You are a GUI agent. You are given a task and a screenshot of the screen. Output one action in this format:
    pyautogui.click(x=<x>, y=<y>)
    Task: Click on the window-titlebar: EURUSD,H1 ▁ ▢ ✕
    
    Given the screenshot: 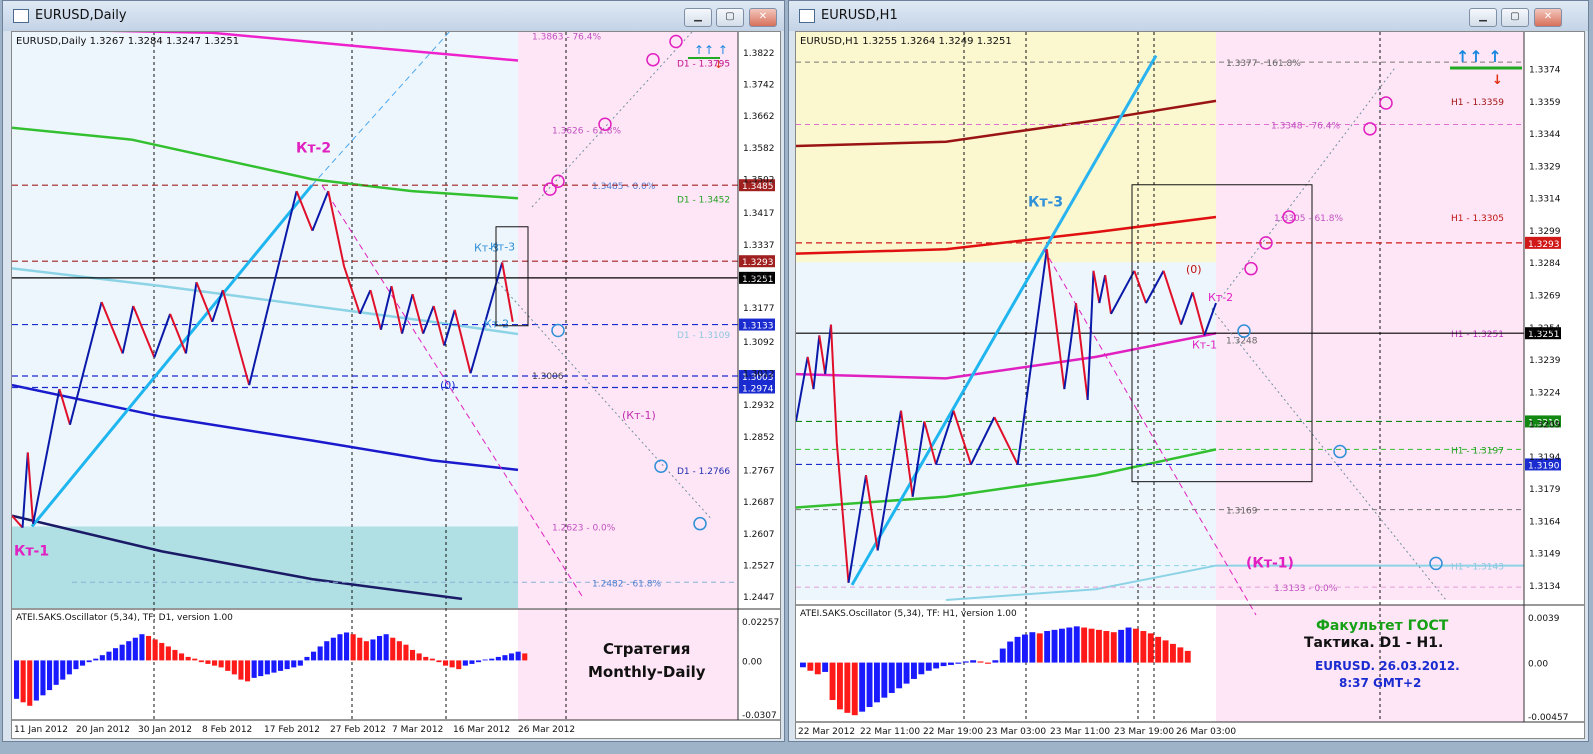 What is the action you would take?
    pyautogui.click(x=1188, y=16)
    